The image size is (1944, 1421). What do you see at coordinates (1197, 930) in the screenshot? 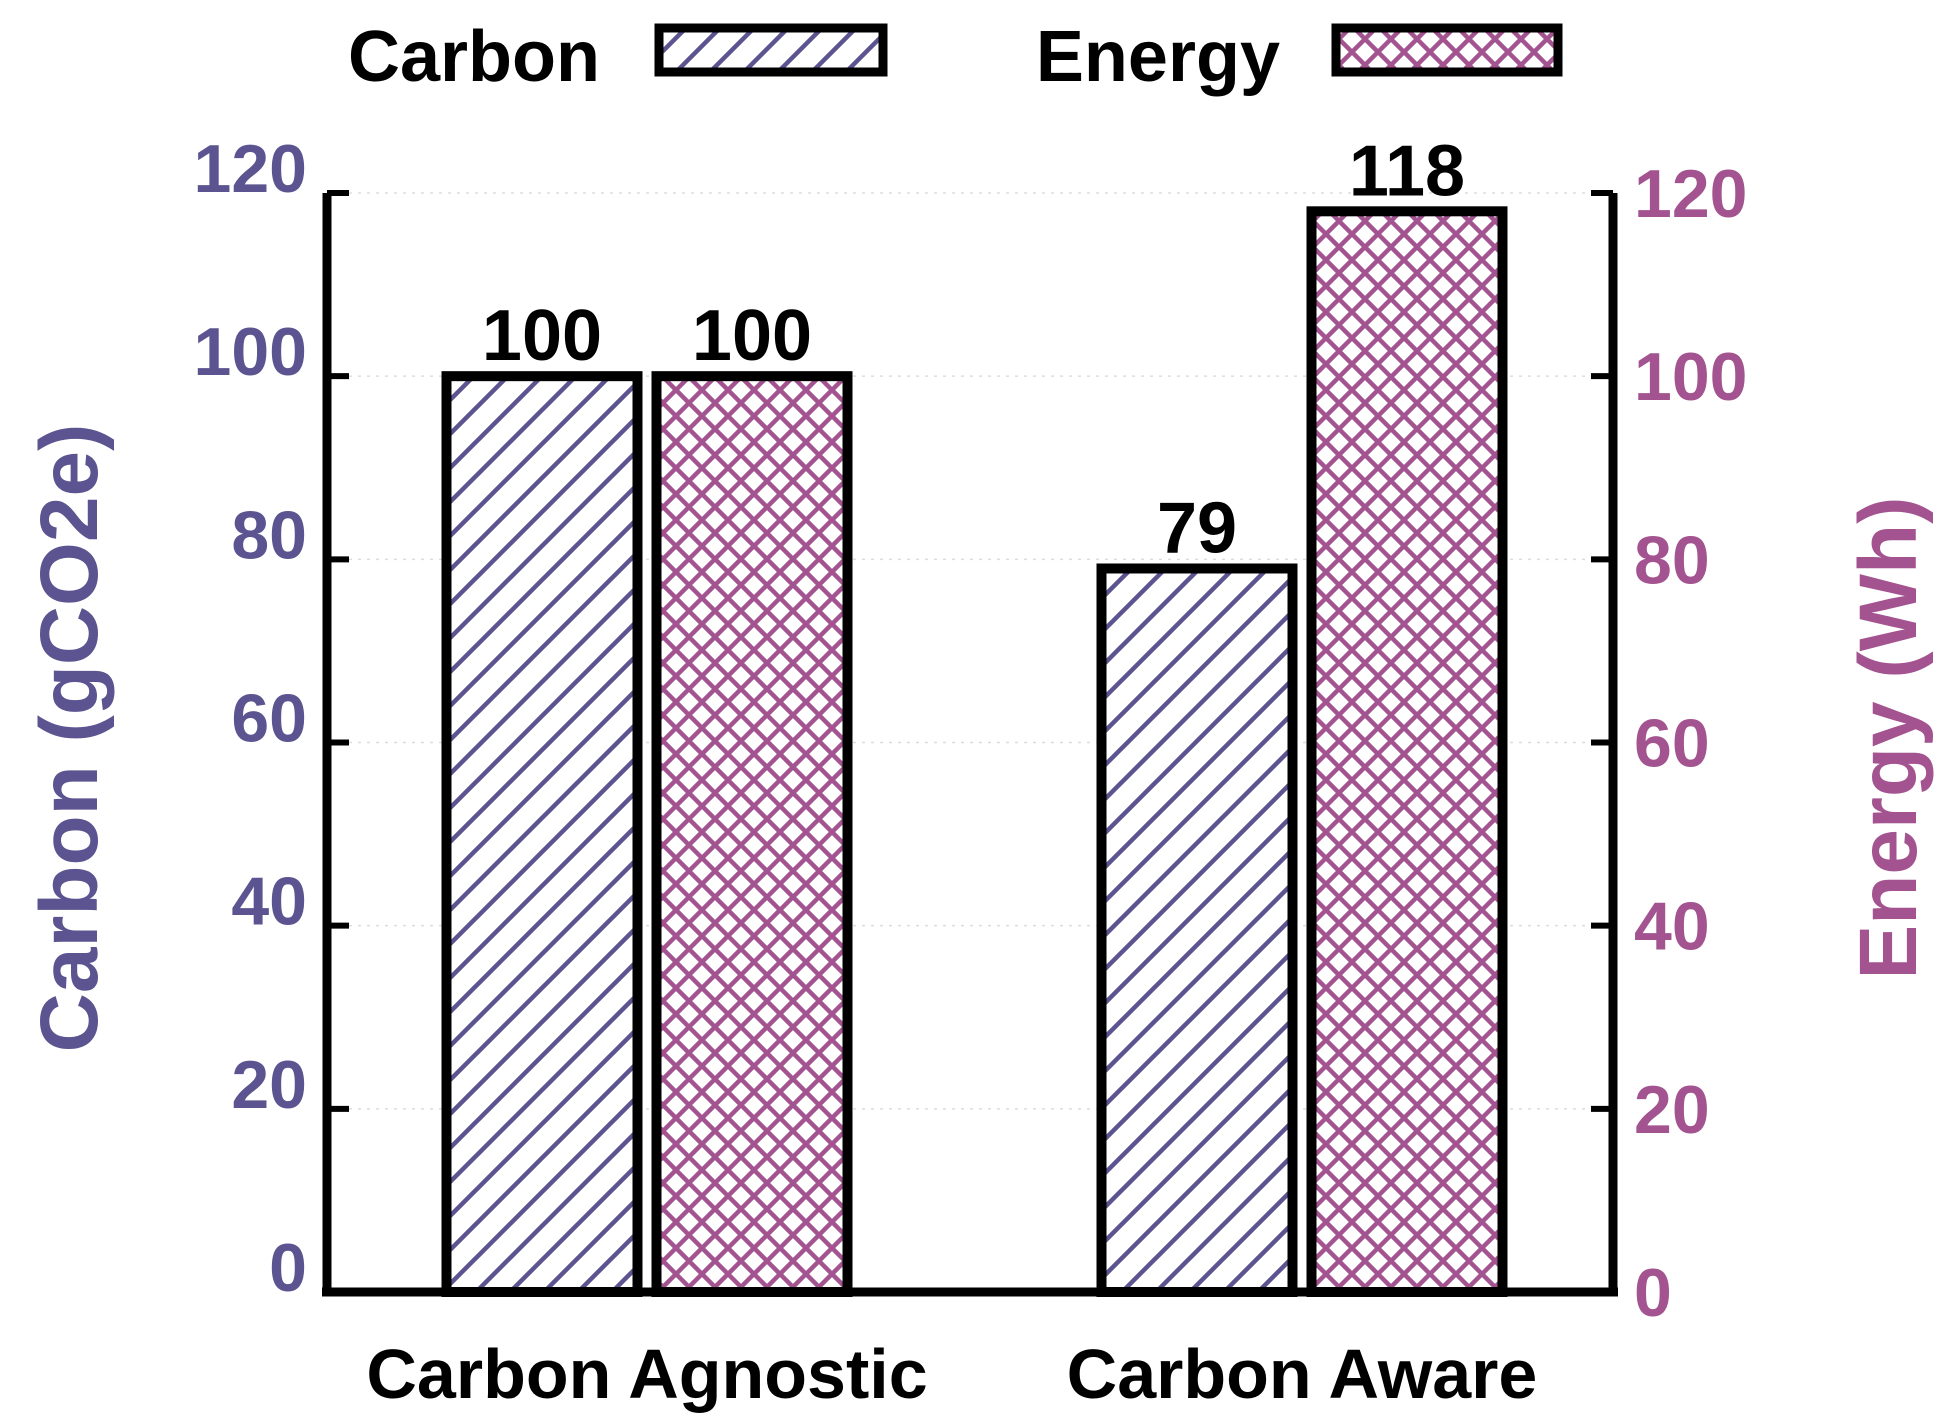
I see `bar-carbon-carbon-aware` at bounding box center [1197, 930].